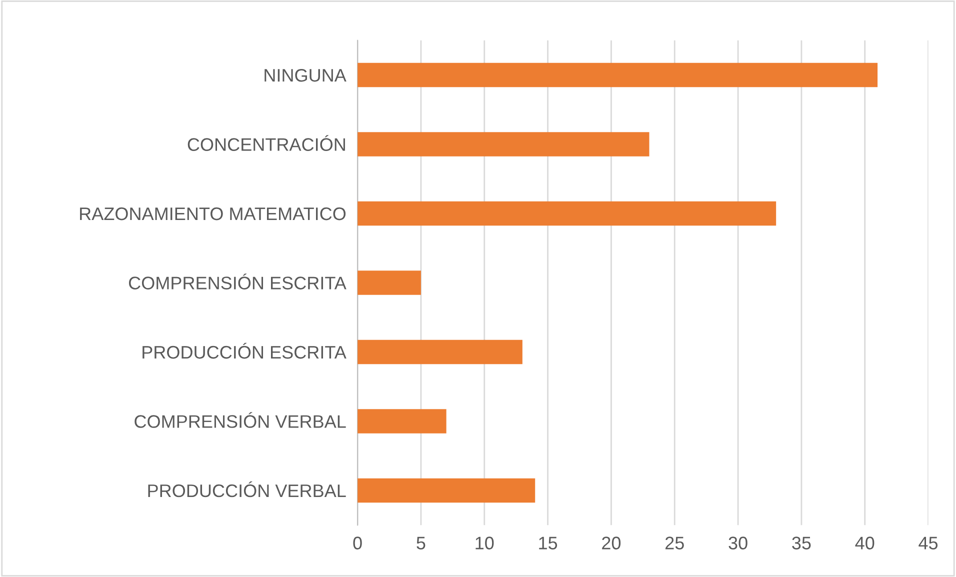 This screenshot has width=956, height=577. I want to click on y-tick-label: RAZONAMIENTO MATEMATICO, so click(213, 213).